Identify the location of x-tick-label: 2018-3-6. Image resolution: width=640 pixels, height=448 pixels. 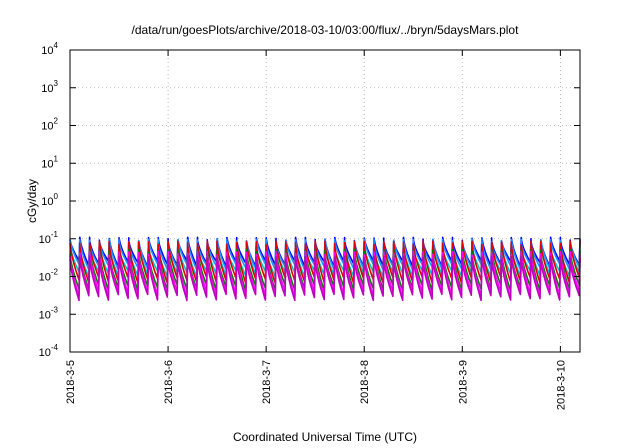
(169, 382).